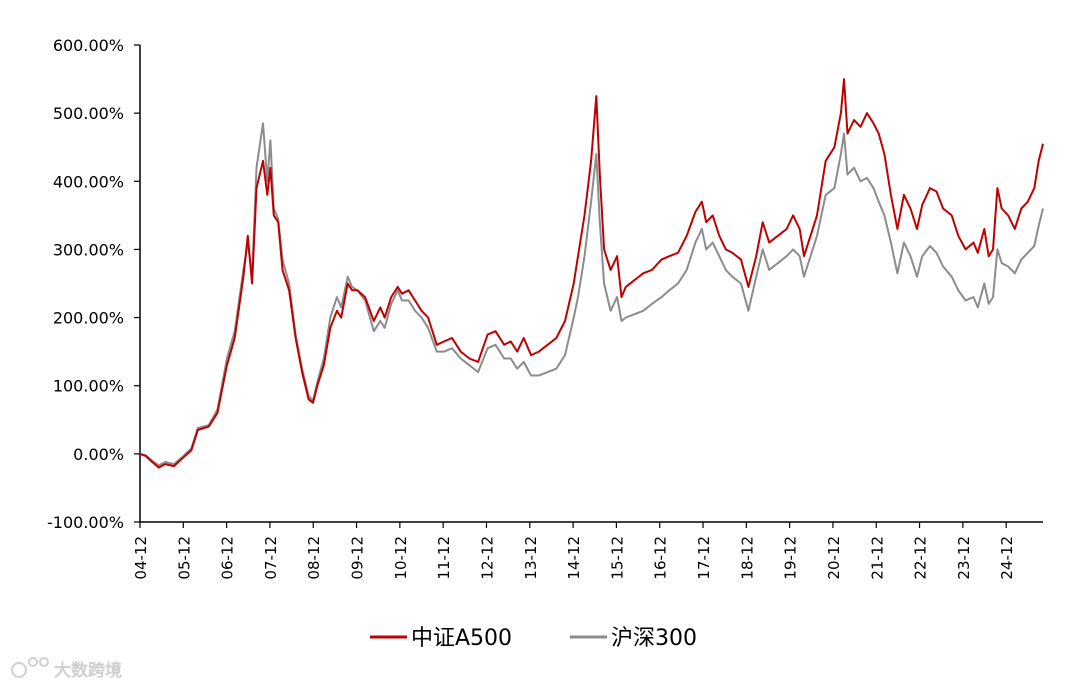 The height and width of the screenshot is (690, 1080). What do you see at coordinates (444, 558) in the screenshot?
I see `x-tick-label: 11-12` at bounding box center [444, 558].